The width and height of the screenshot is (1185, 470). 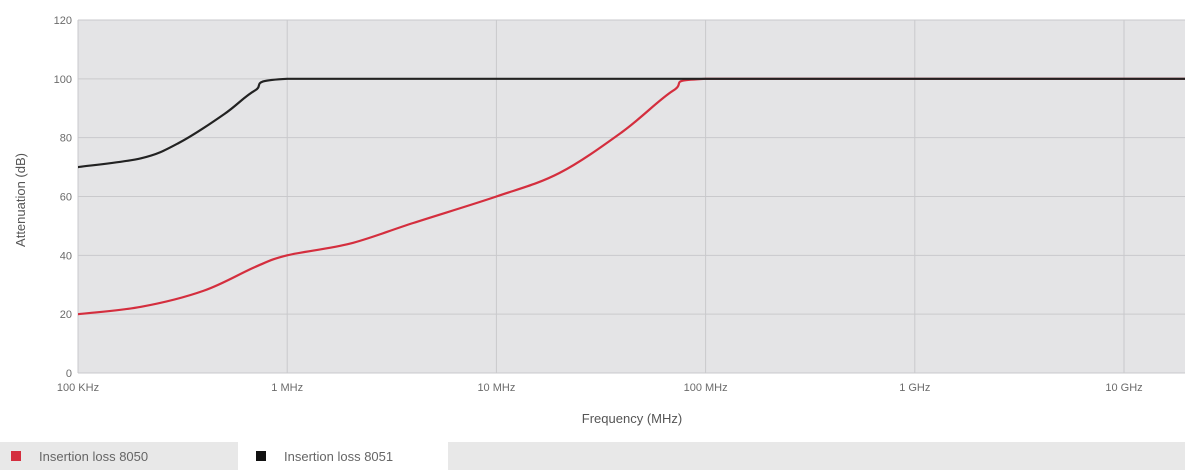 What do you see at coordinates (287, 388) in the screenshot?
I see `x-tick-label: 1 MHz` at bounding box center [287, 388].